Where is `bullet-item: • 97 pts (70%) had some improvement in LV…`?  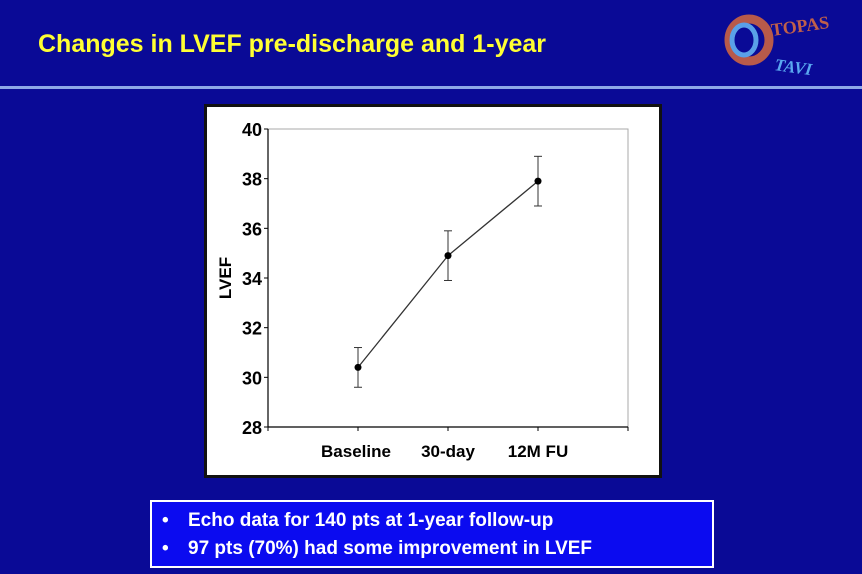
bullet-item: • 97 pts (70%) had some improvement in LV… is located at coordinates (377, 548).